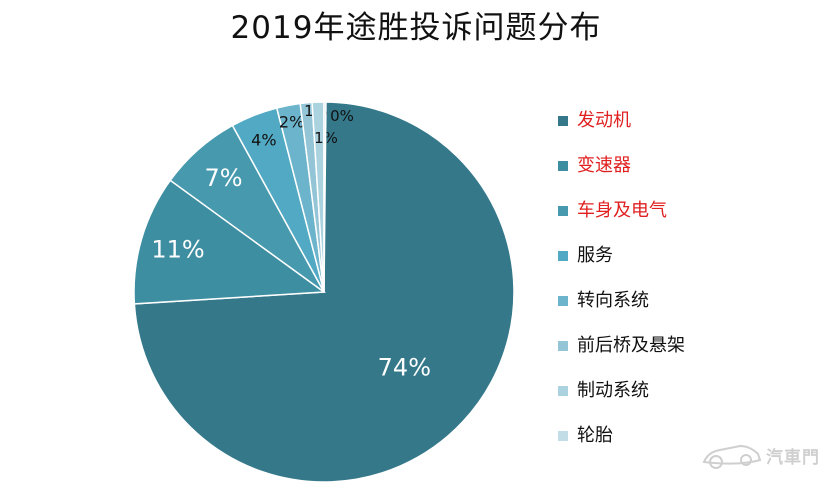 The width and height of the screenshot is (832, 486). I want to click on legend-item-5: 转向系统, so click(621, 300).